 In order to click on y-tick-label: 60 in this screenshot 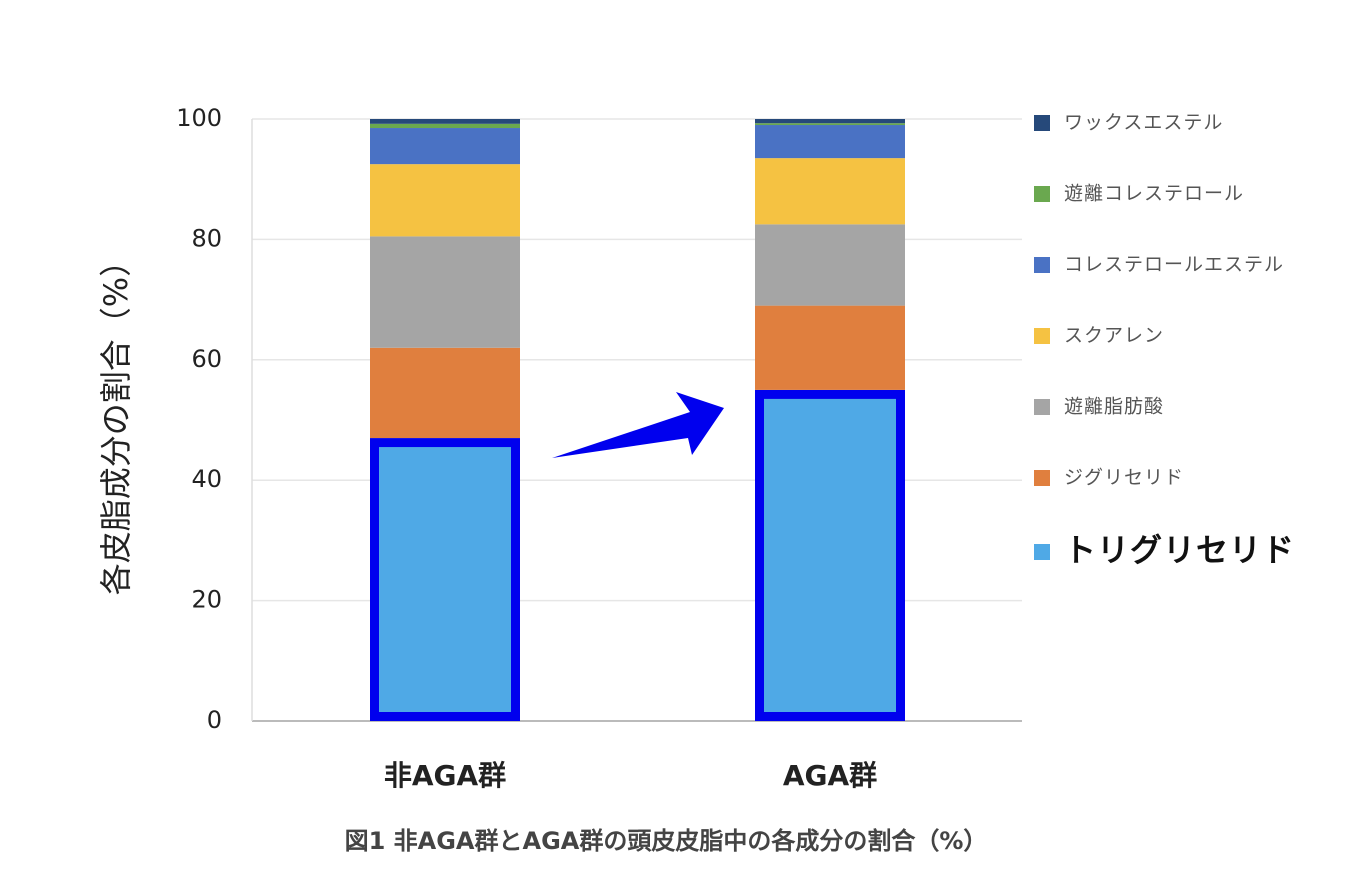, I will do `click(206, 359)`.